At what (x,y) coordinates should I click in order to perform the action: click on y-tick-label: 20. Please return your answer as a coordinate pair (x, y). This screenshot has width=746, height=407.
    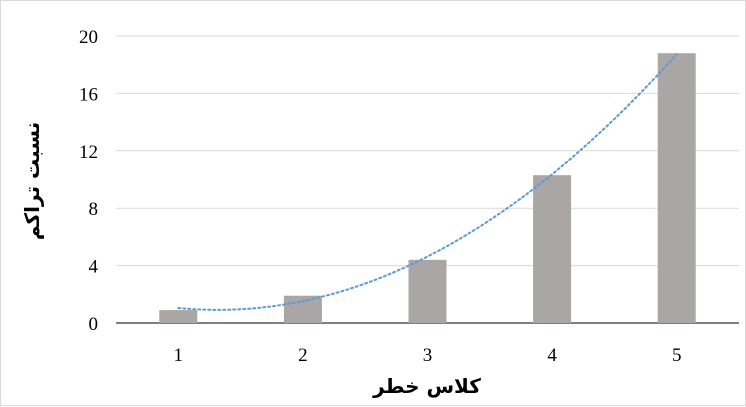
    Looking at the image, I should click on (88, 37).